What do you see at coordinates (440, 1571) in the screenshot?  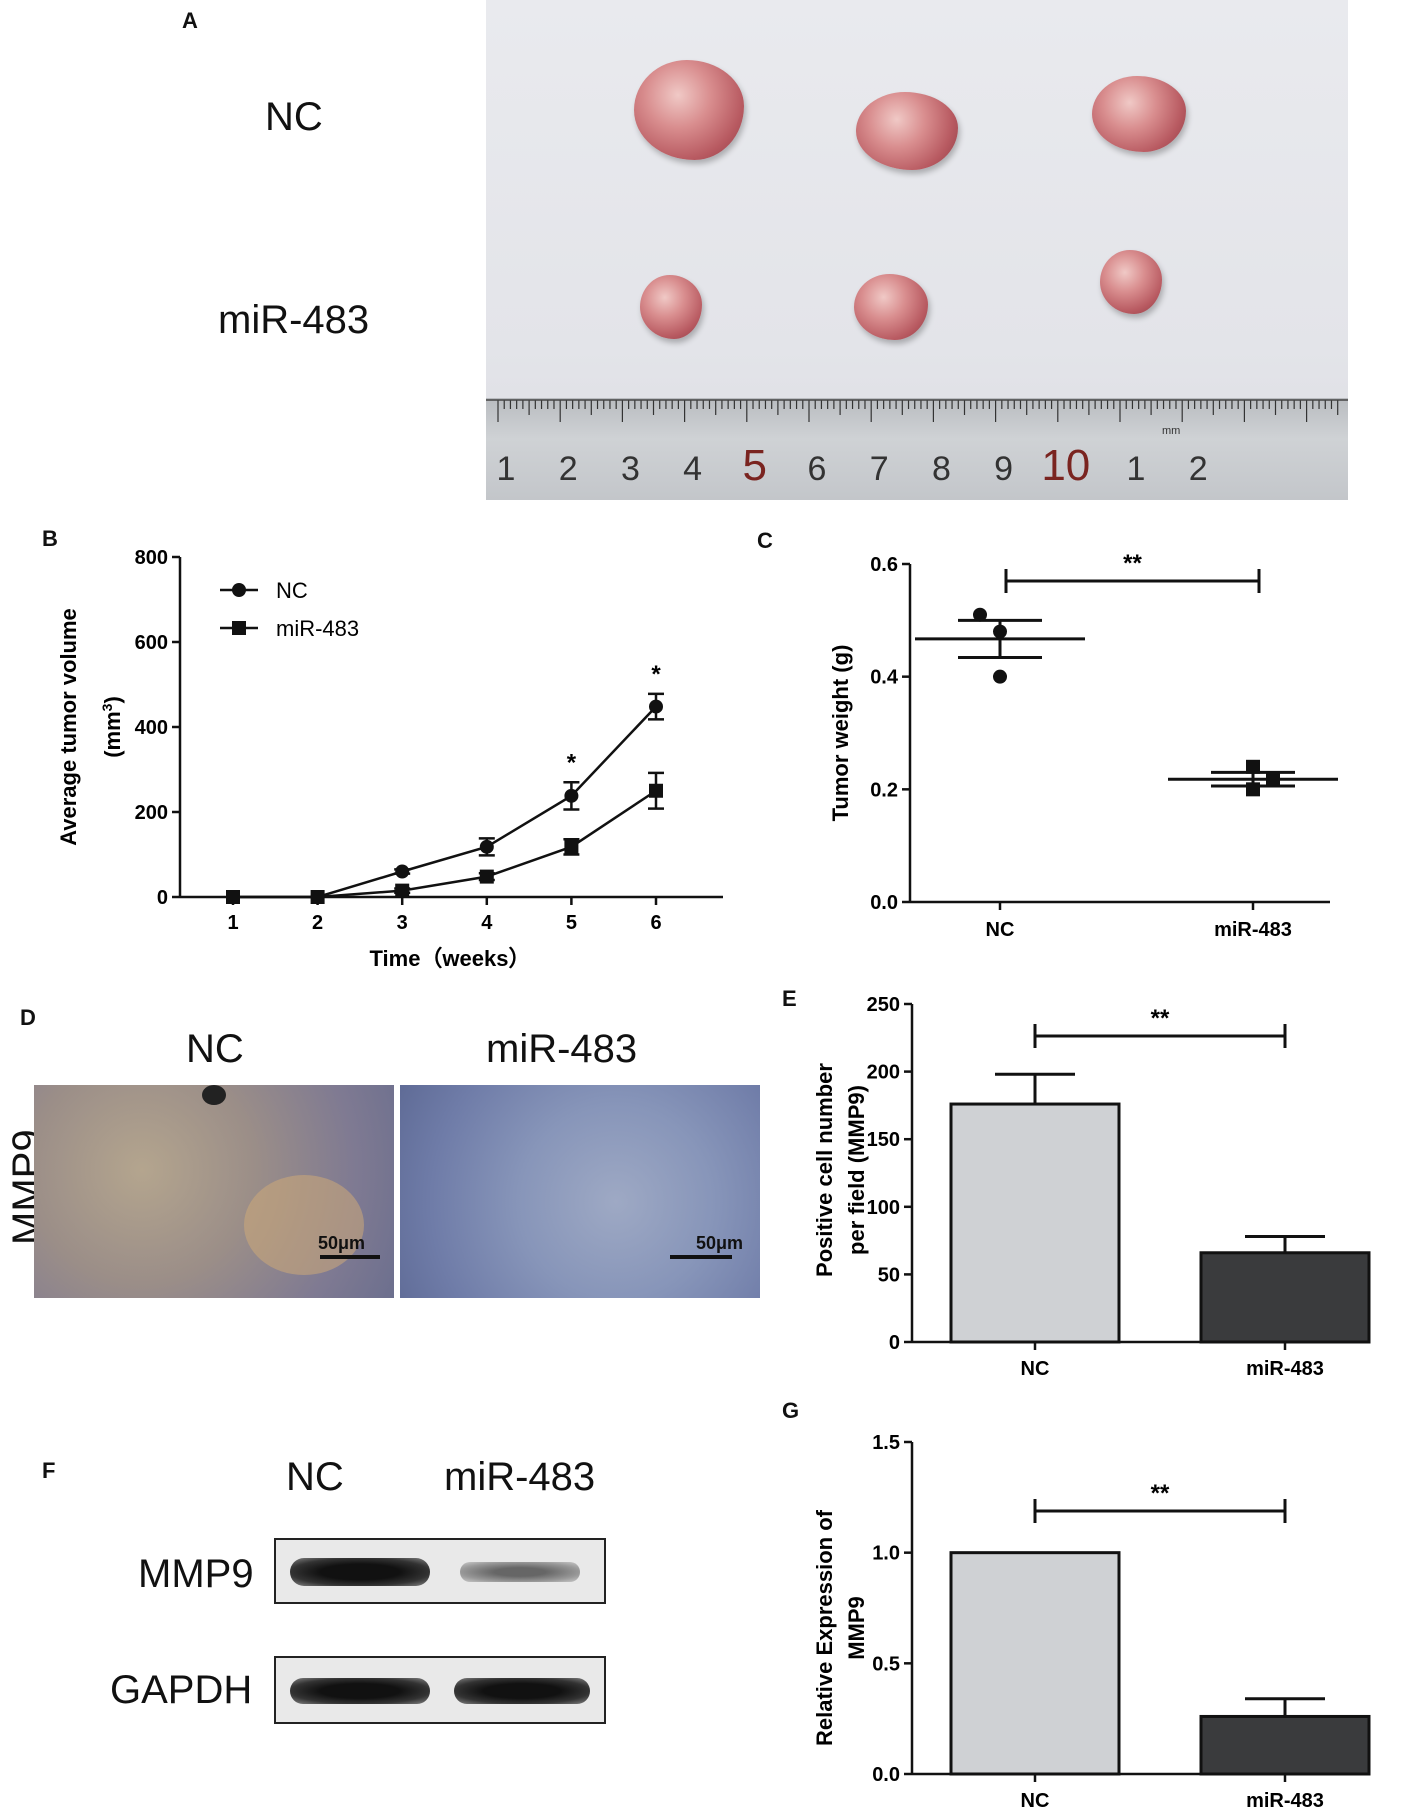 I see `blot-mmp9` at bounding box center [440, 1571].